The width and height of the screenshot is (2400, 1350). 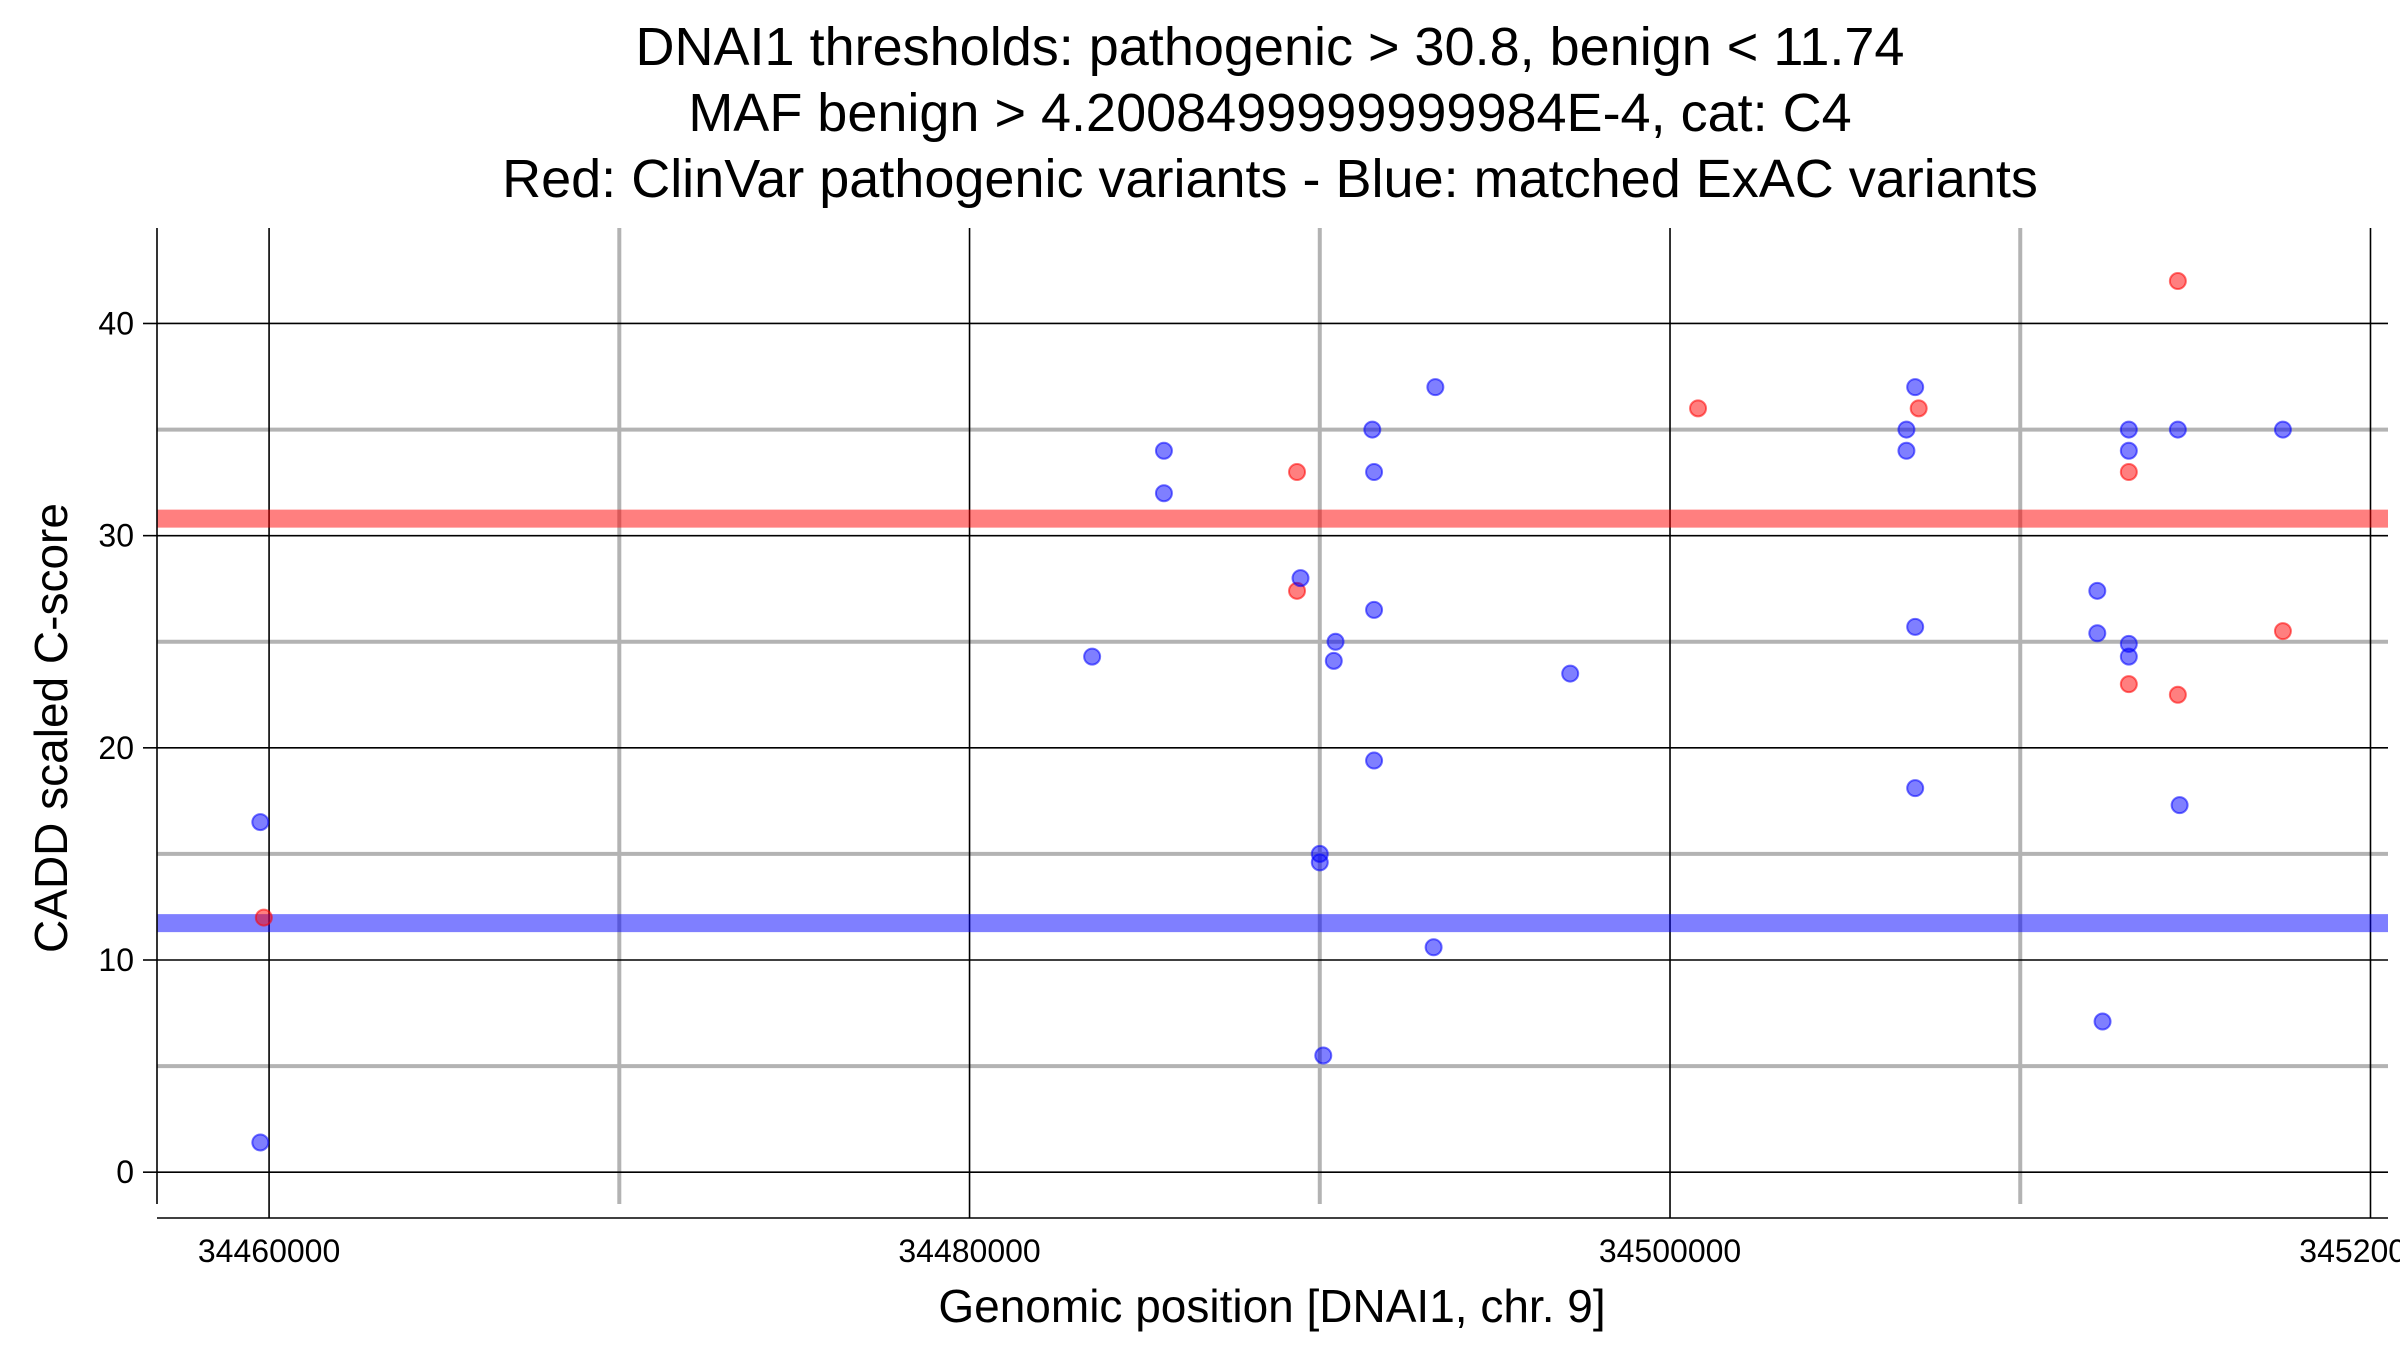 I want to click on x-tick-label: 34500000, so click(x=1670, y=1251).